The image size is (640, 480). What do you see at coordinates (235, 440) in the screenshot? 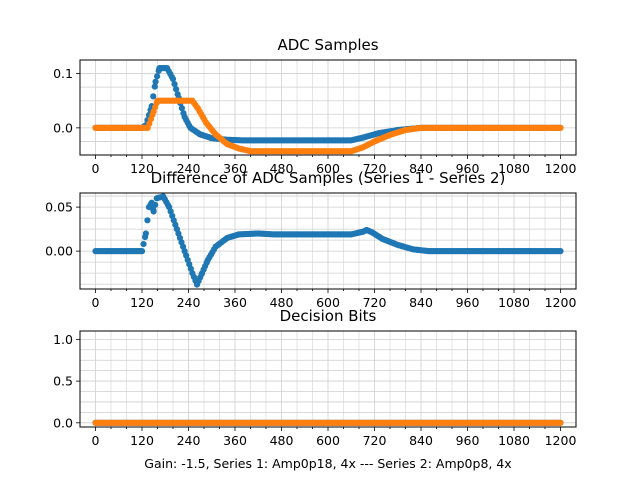
I see `decision-bits-xtick-label: 360` at bounding box center [235, 440].